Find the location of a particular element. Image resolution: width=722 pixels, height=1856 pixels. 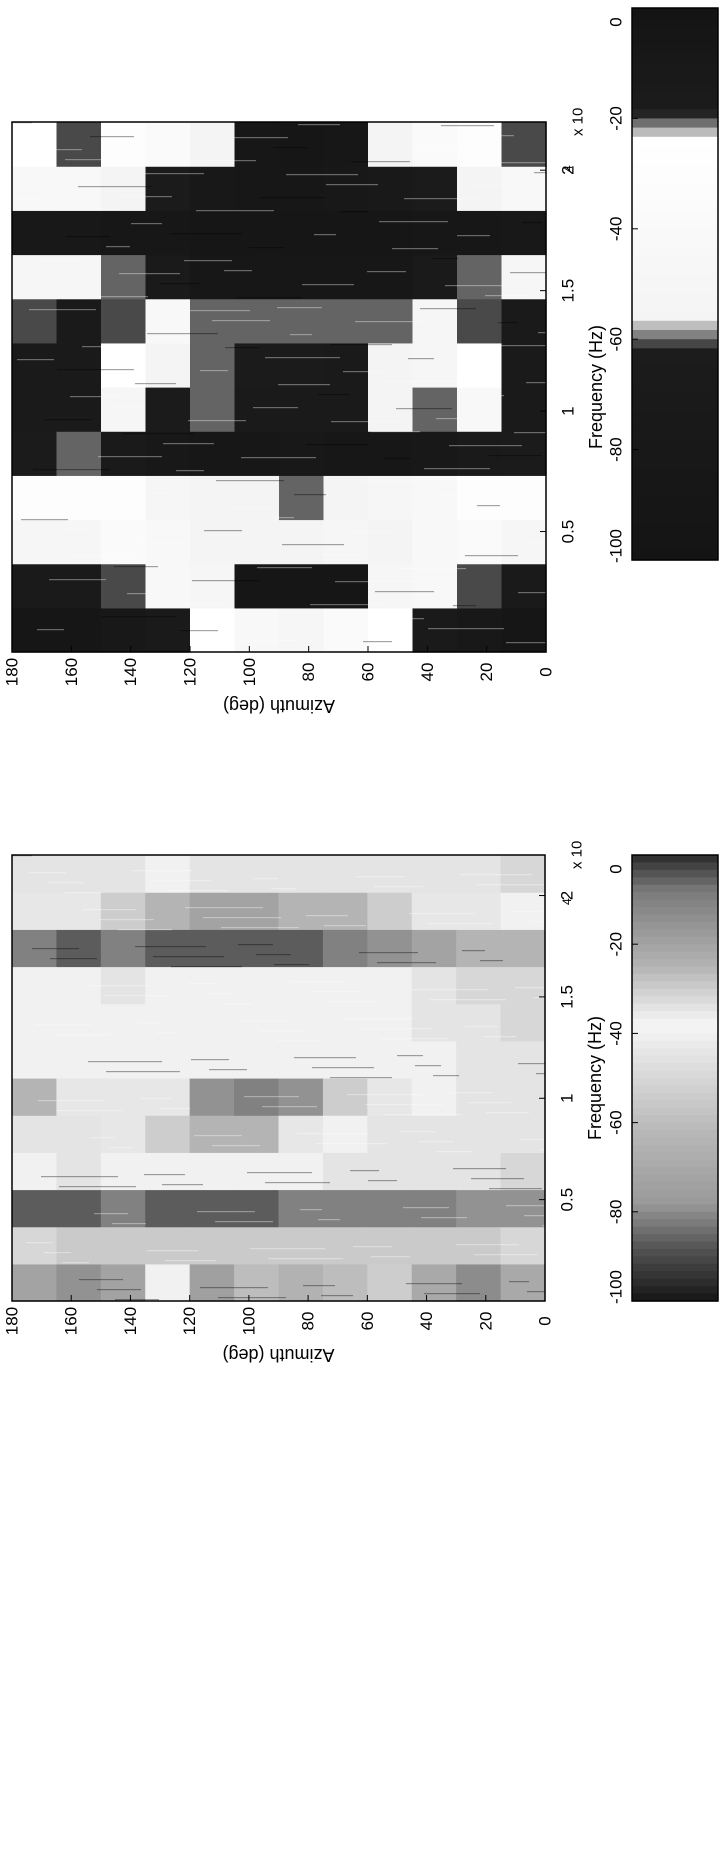

frequency-axis-title: Frequency (Hz) is located at coordinates (596, 387).